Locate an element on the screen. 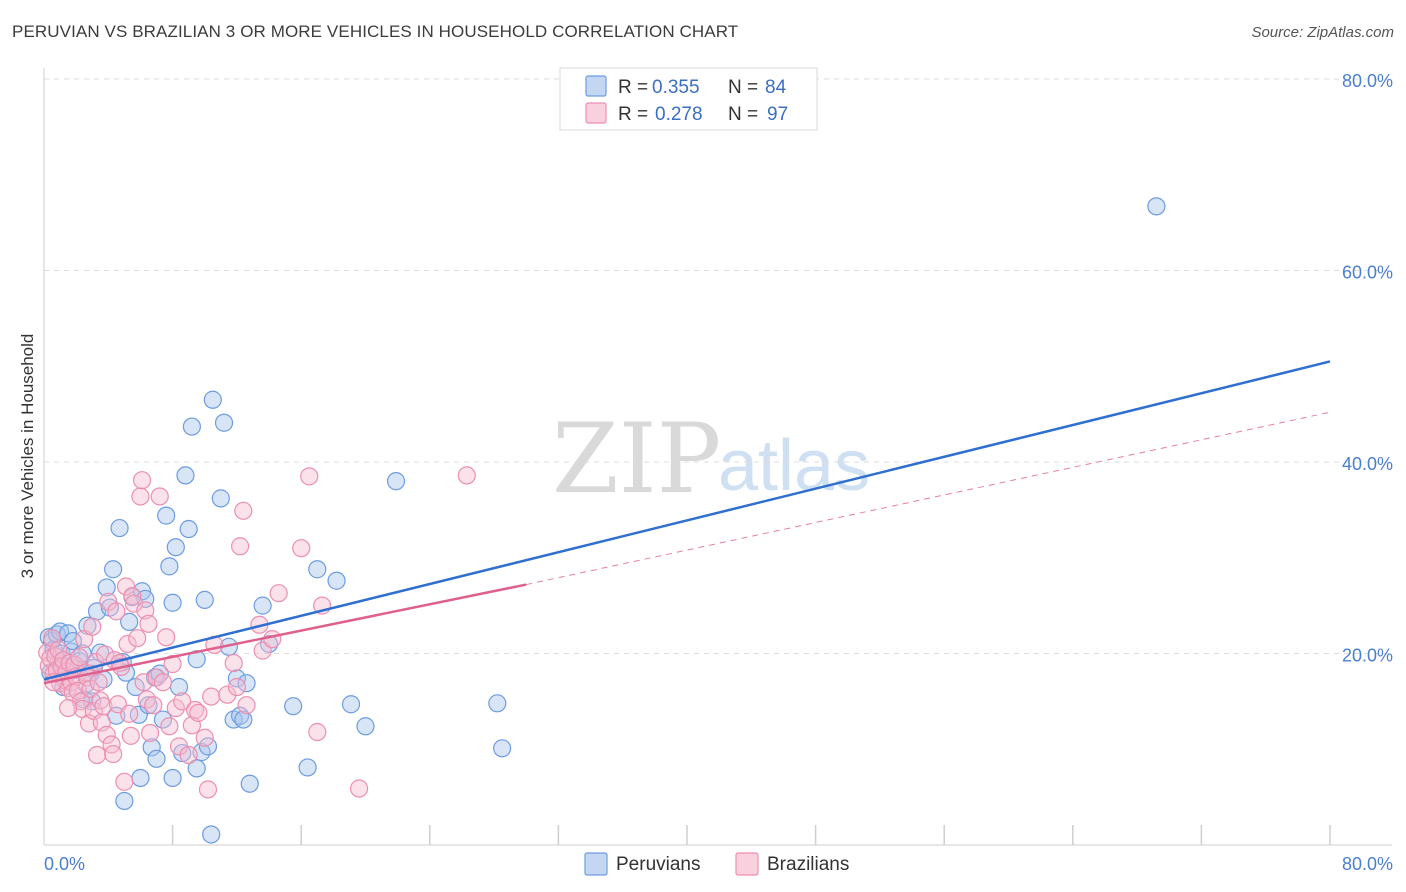 The image size is (1406, 892). legend-r-label: R = is located at coordinates (633, 114).